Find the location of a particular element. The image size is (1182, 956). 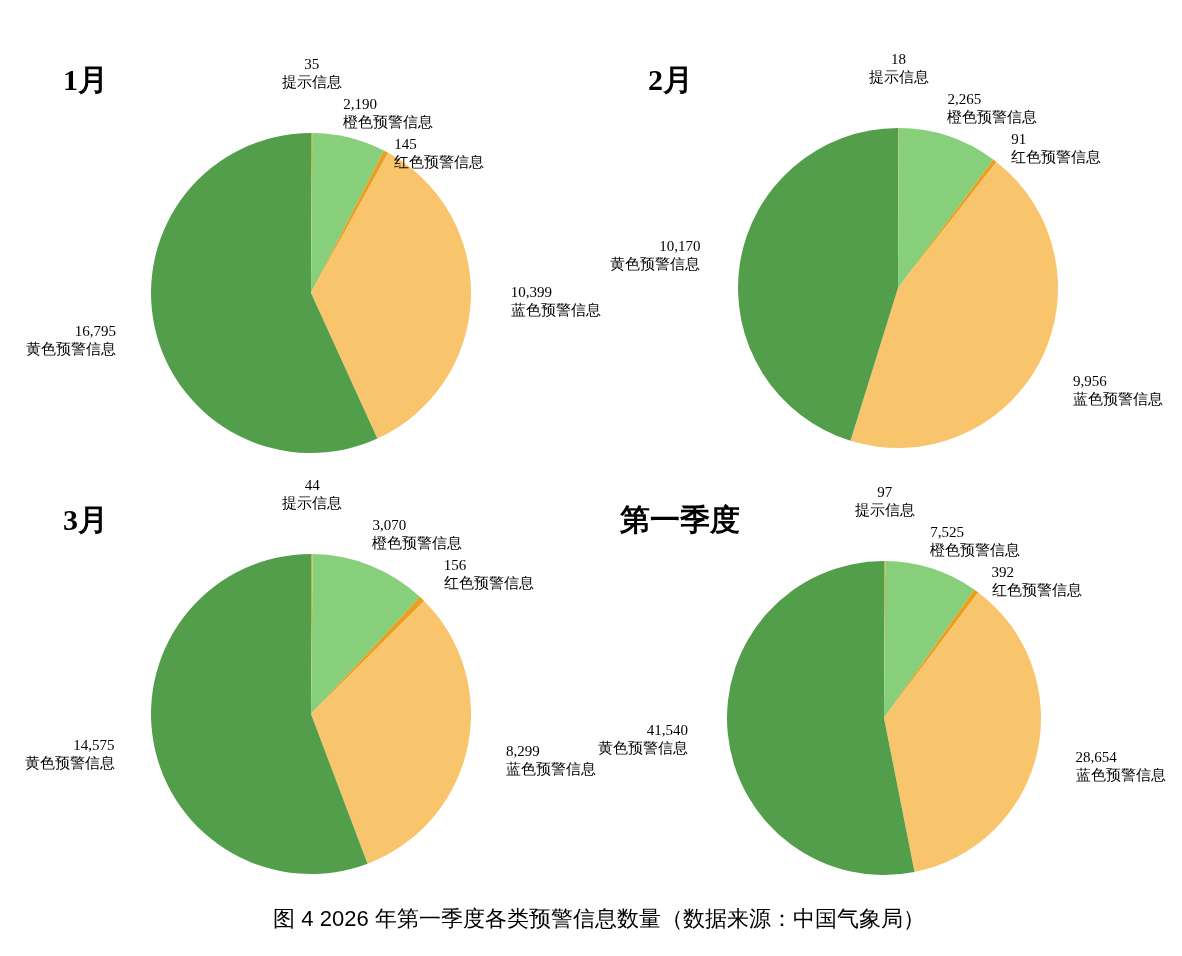

text: 3月 is located at coordinates (85, 519).